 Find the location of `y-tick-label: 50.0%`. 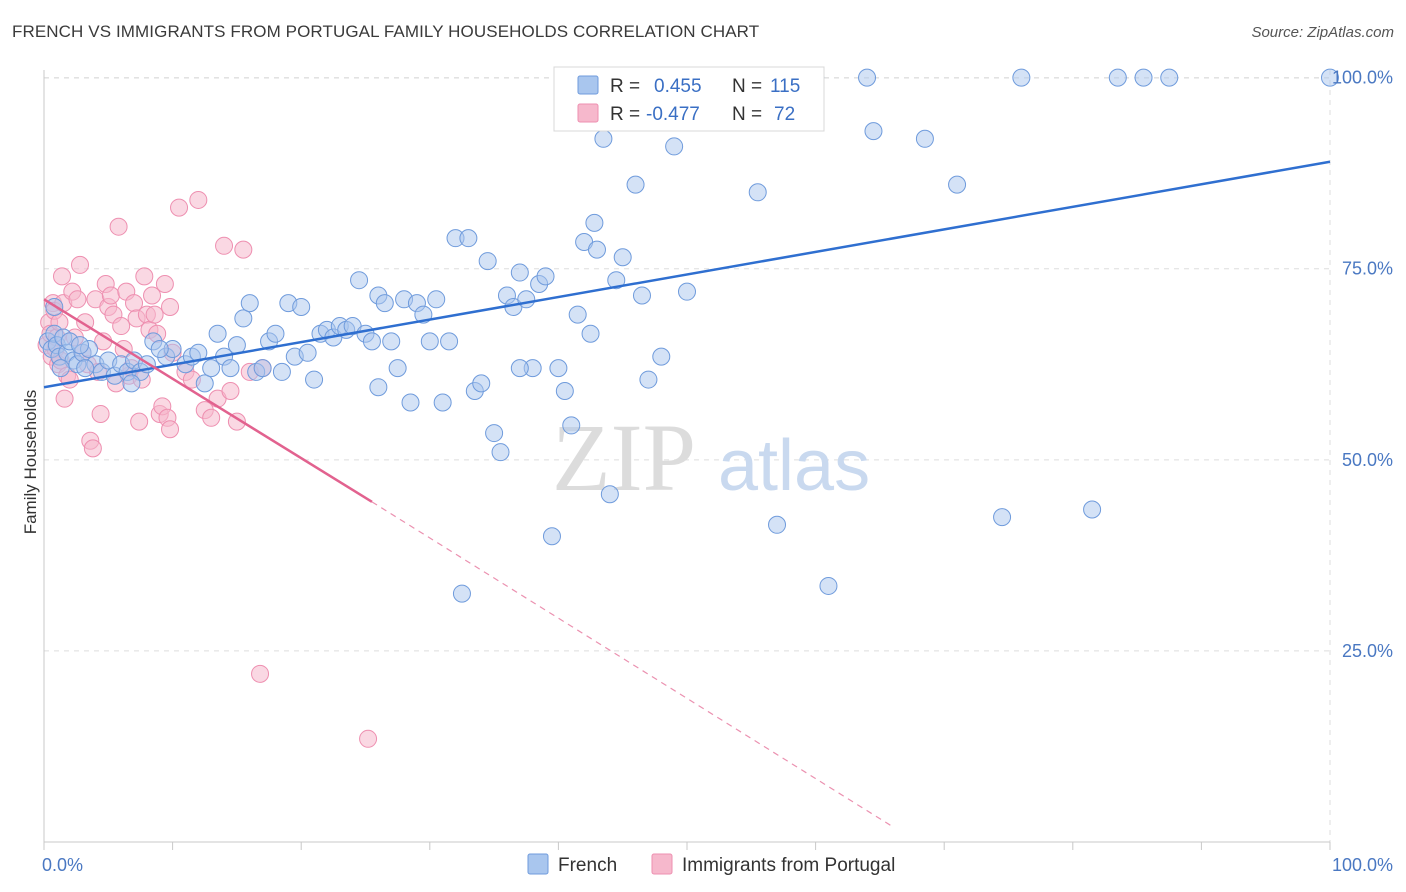

y-tick-label: 50.0% is located at coordinates (1367, 460).